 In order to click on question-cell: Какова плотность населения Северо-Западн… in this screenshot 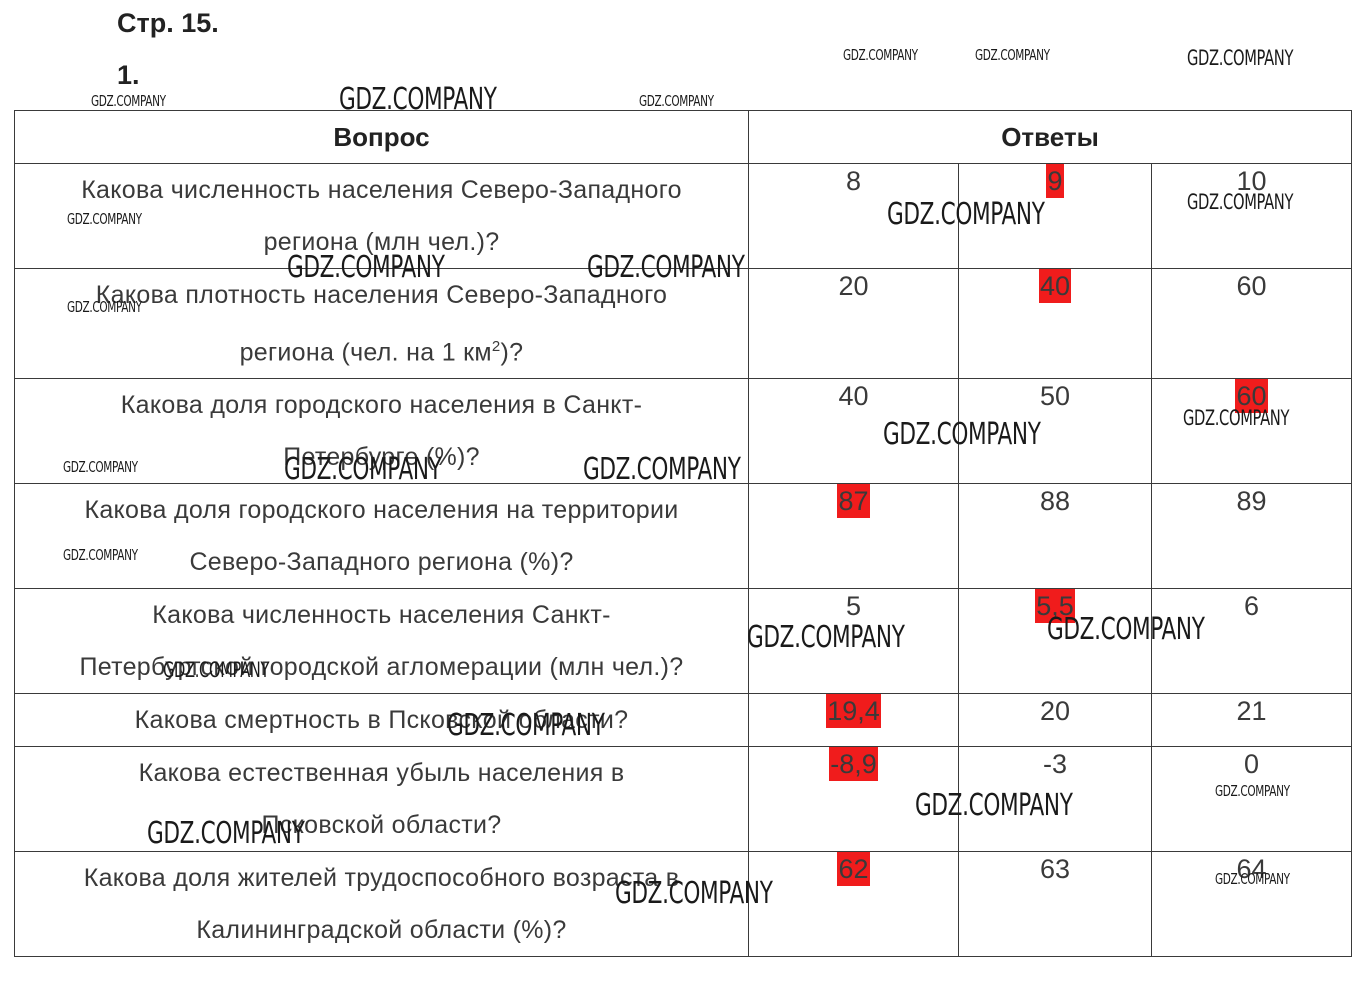, I will do `click(381, 323)`.